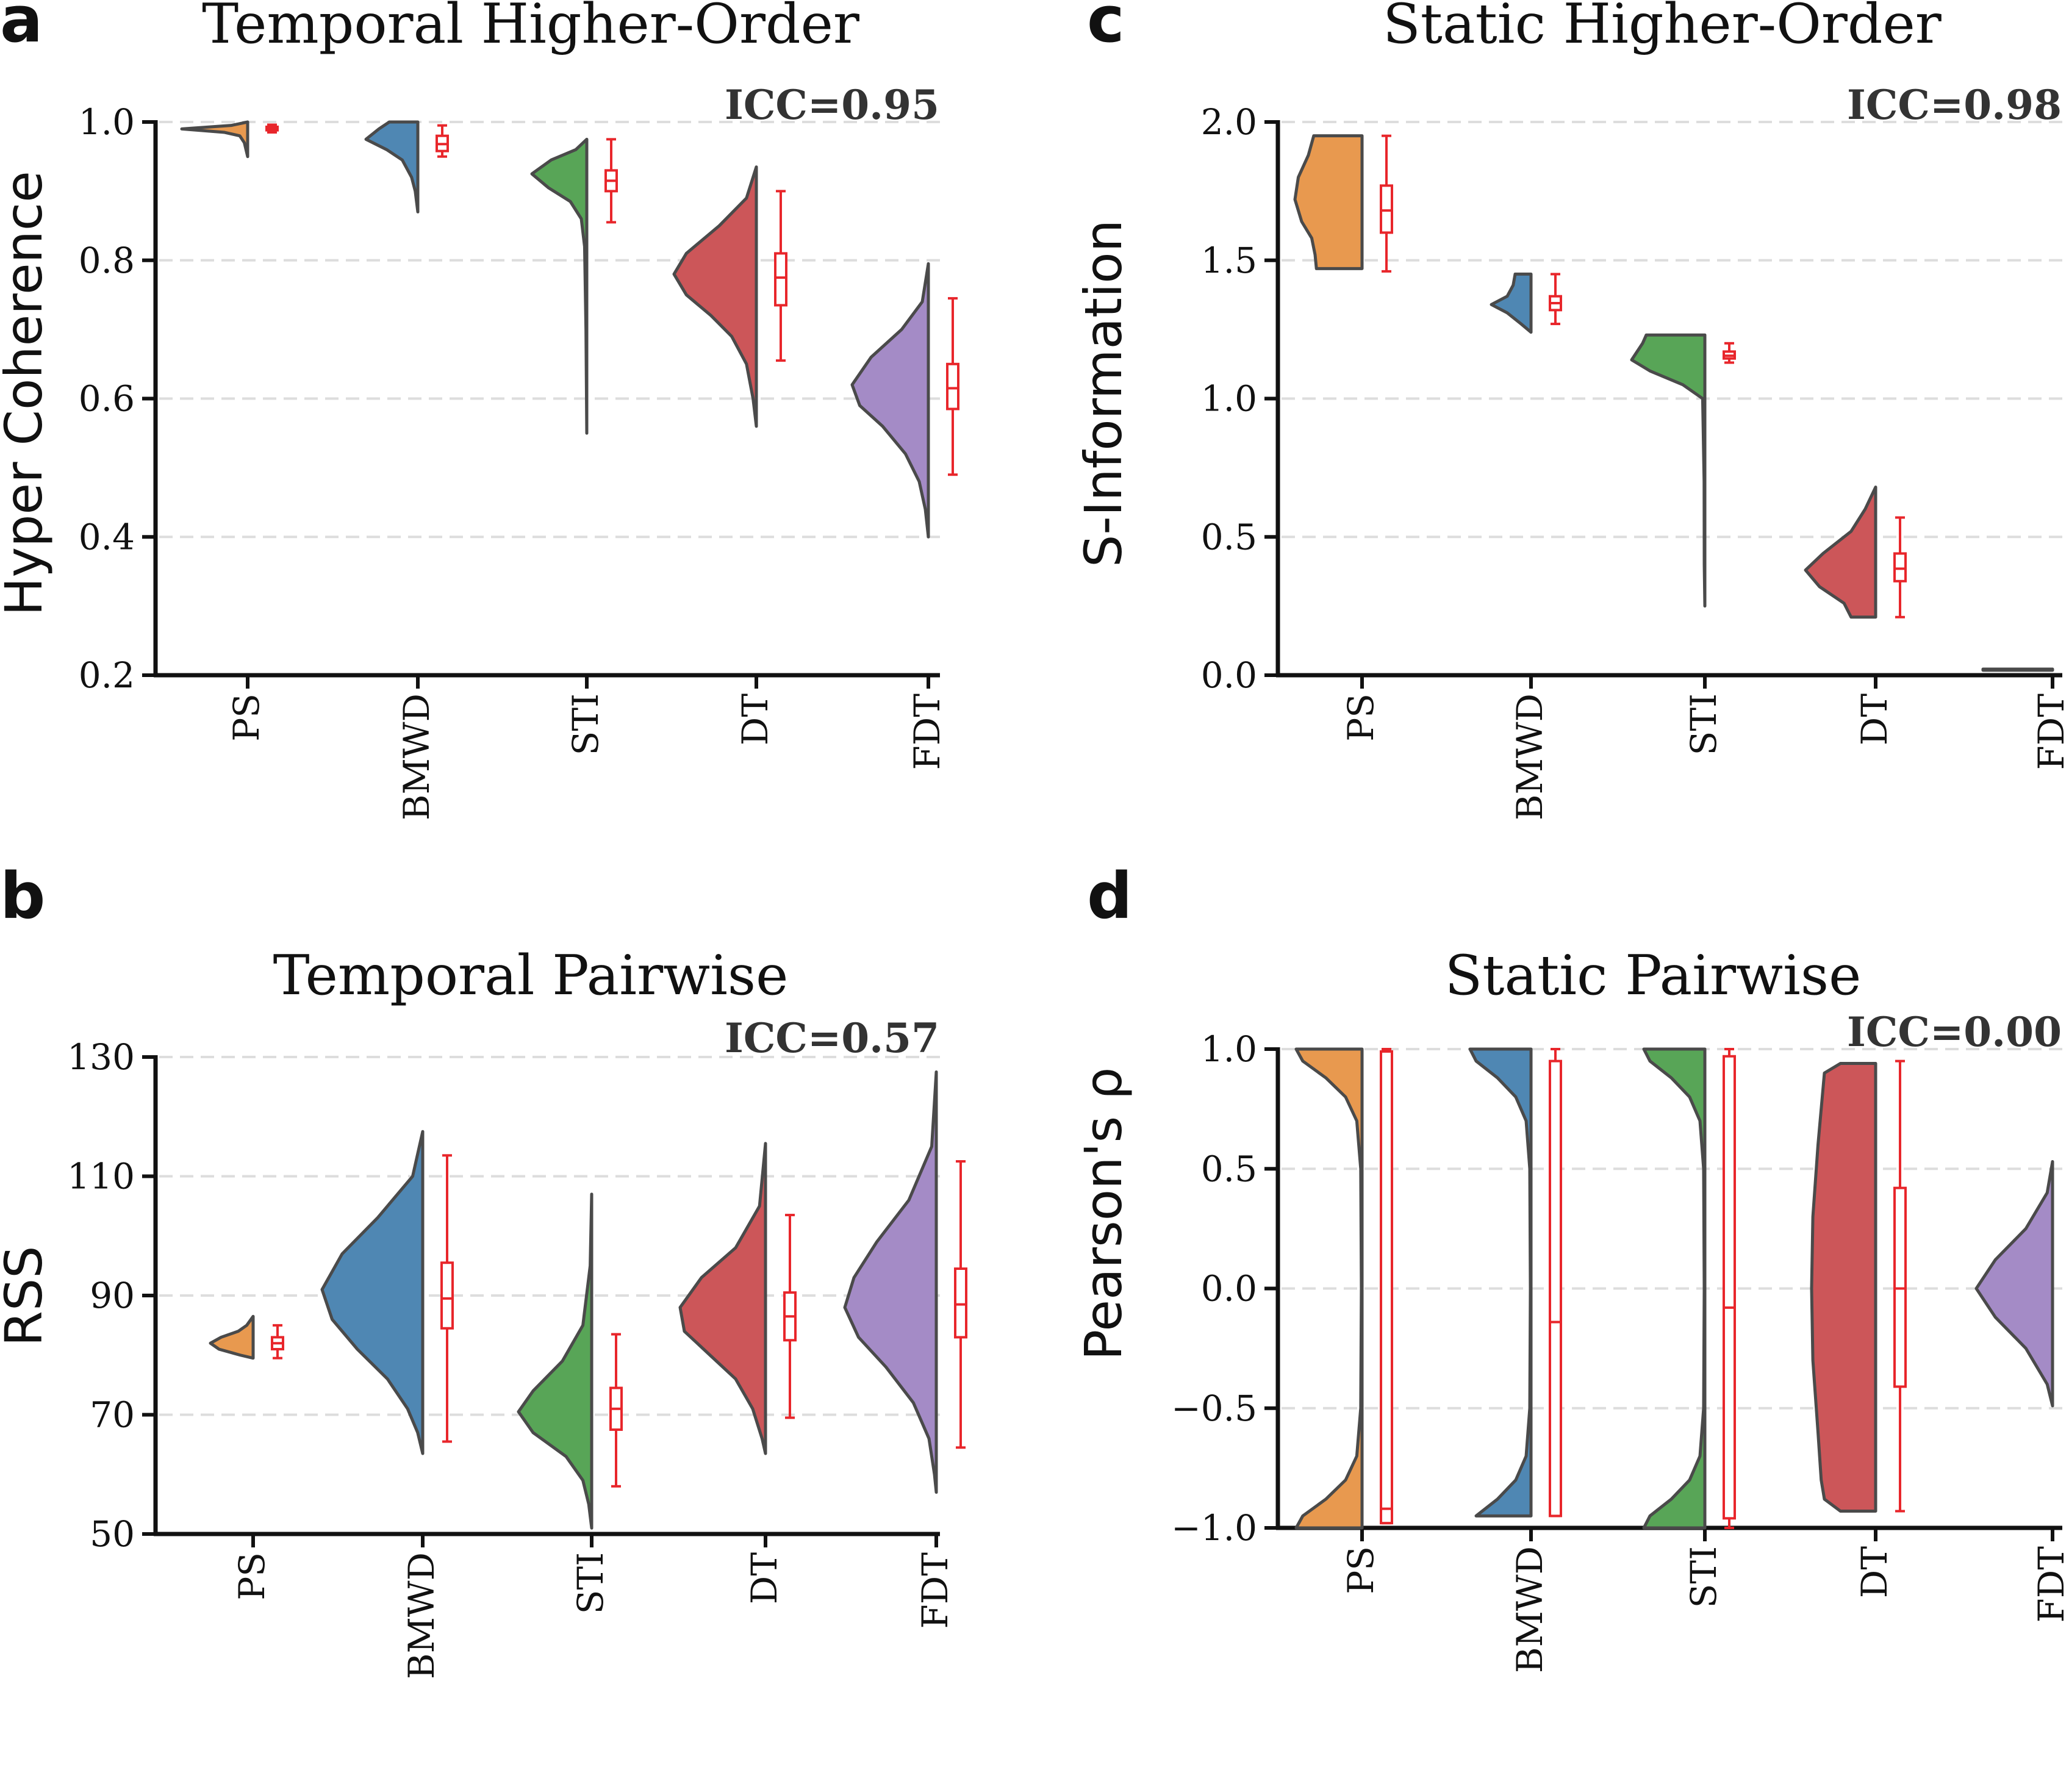  What do you see at coordinates (27, 1295) in the screenshot?
I see `panel-b-ylabel: RSS` at bounding box center [27, 1295].